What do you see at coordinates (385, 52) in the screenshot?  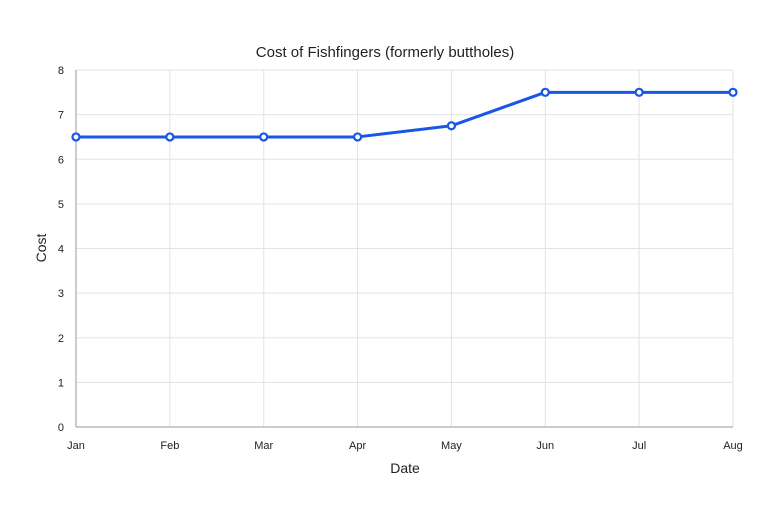 I see `chart-title: Cost of Fishfingers (formerly buttholes)` at bounding box center [385, 52].